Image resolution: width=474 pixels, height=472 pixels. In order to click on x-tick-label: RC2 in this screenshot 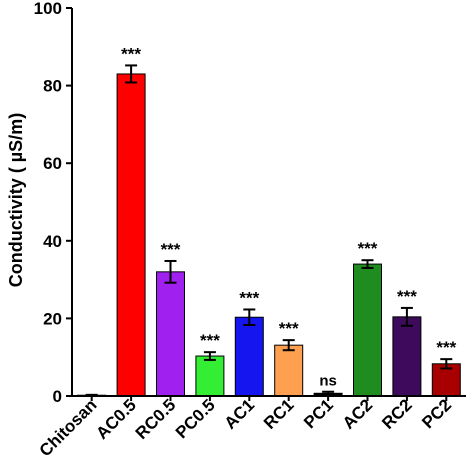, I will do `click(396, 413)`.